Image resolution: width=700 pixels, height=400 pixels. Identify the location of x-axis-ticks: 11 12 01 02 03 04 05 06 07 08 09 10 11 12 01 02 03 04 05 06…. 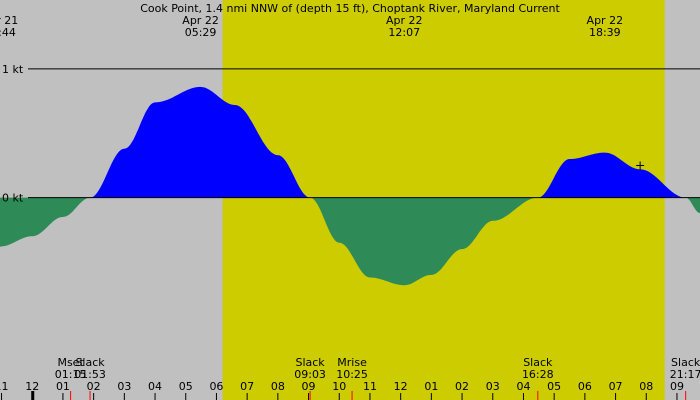
(342, 390).